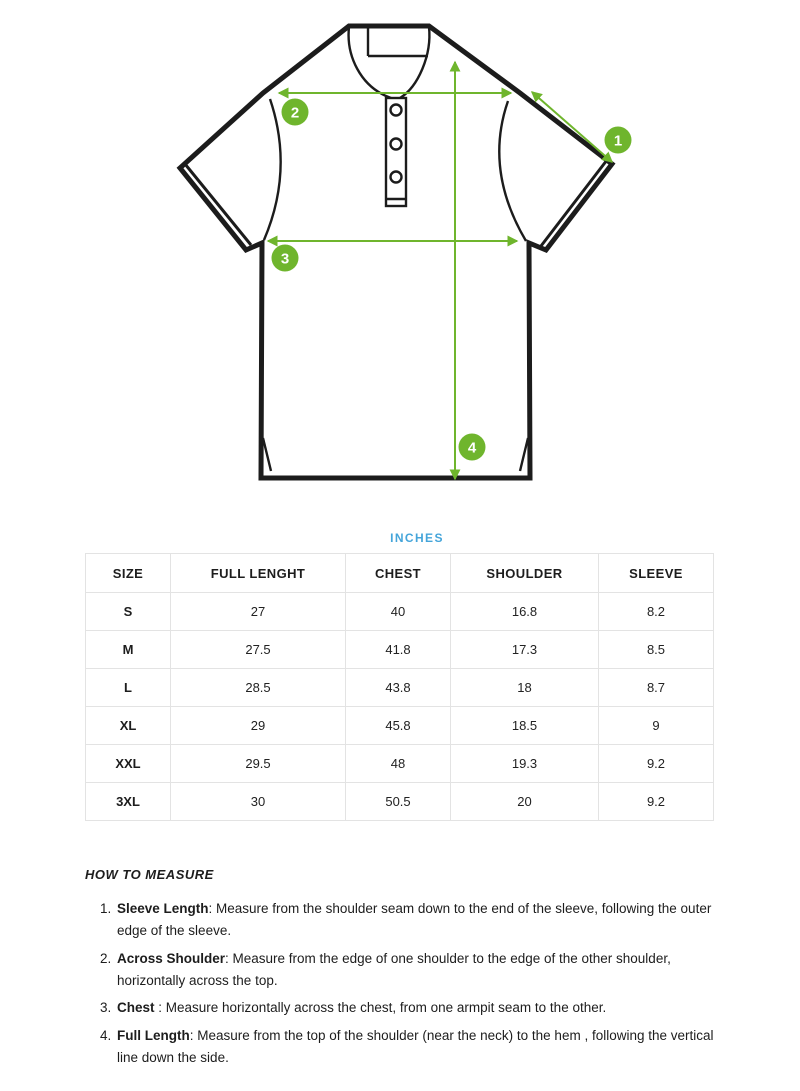  Describe the element at coordinates (417, 538) in the screenshot. I see `unit-label: INCHES` at that location.